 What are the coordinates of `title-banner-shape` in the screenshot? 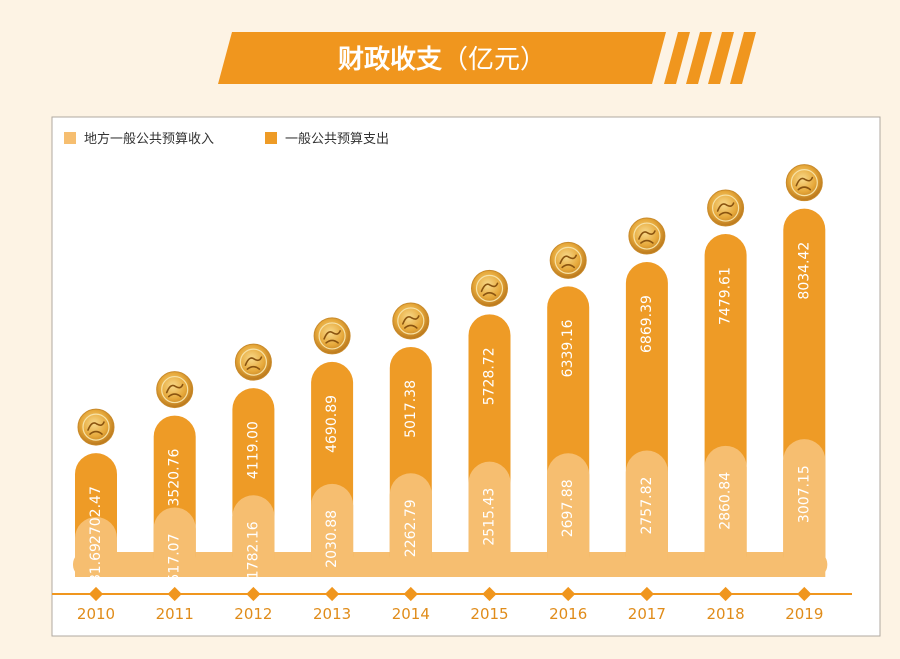 It's located at (442, 58).